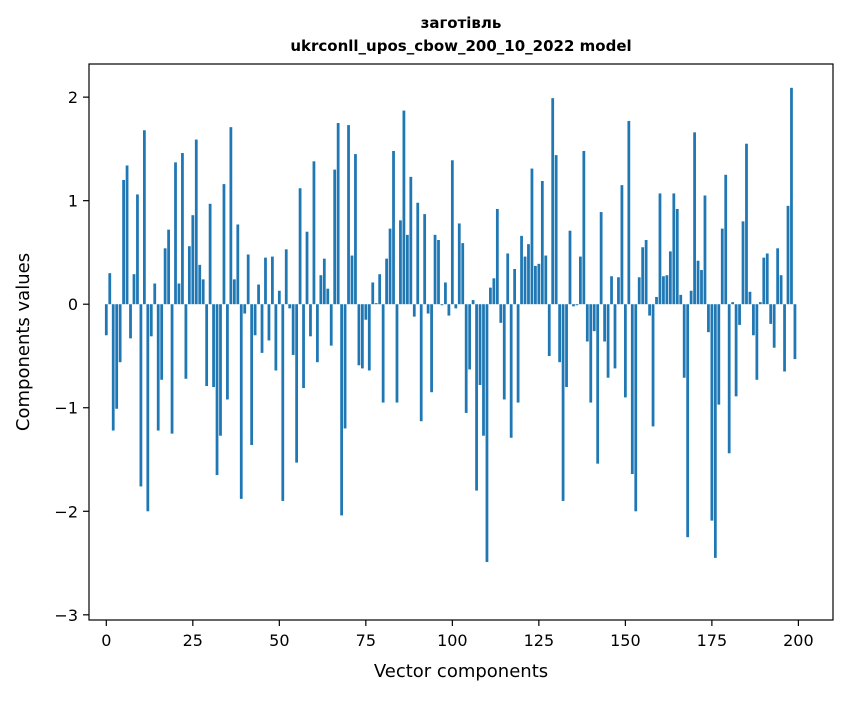  Describe the element at coordinates (366, 640) in the screenshot. I see `x-tick-label: 75` at that location.